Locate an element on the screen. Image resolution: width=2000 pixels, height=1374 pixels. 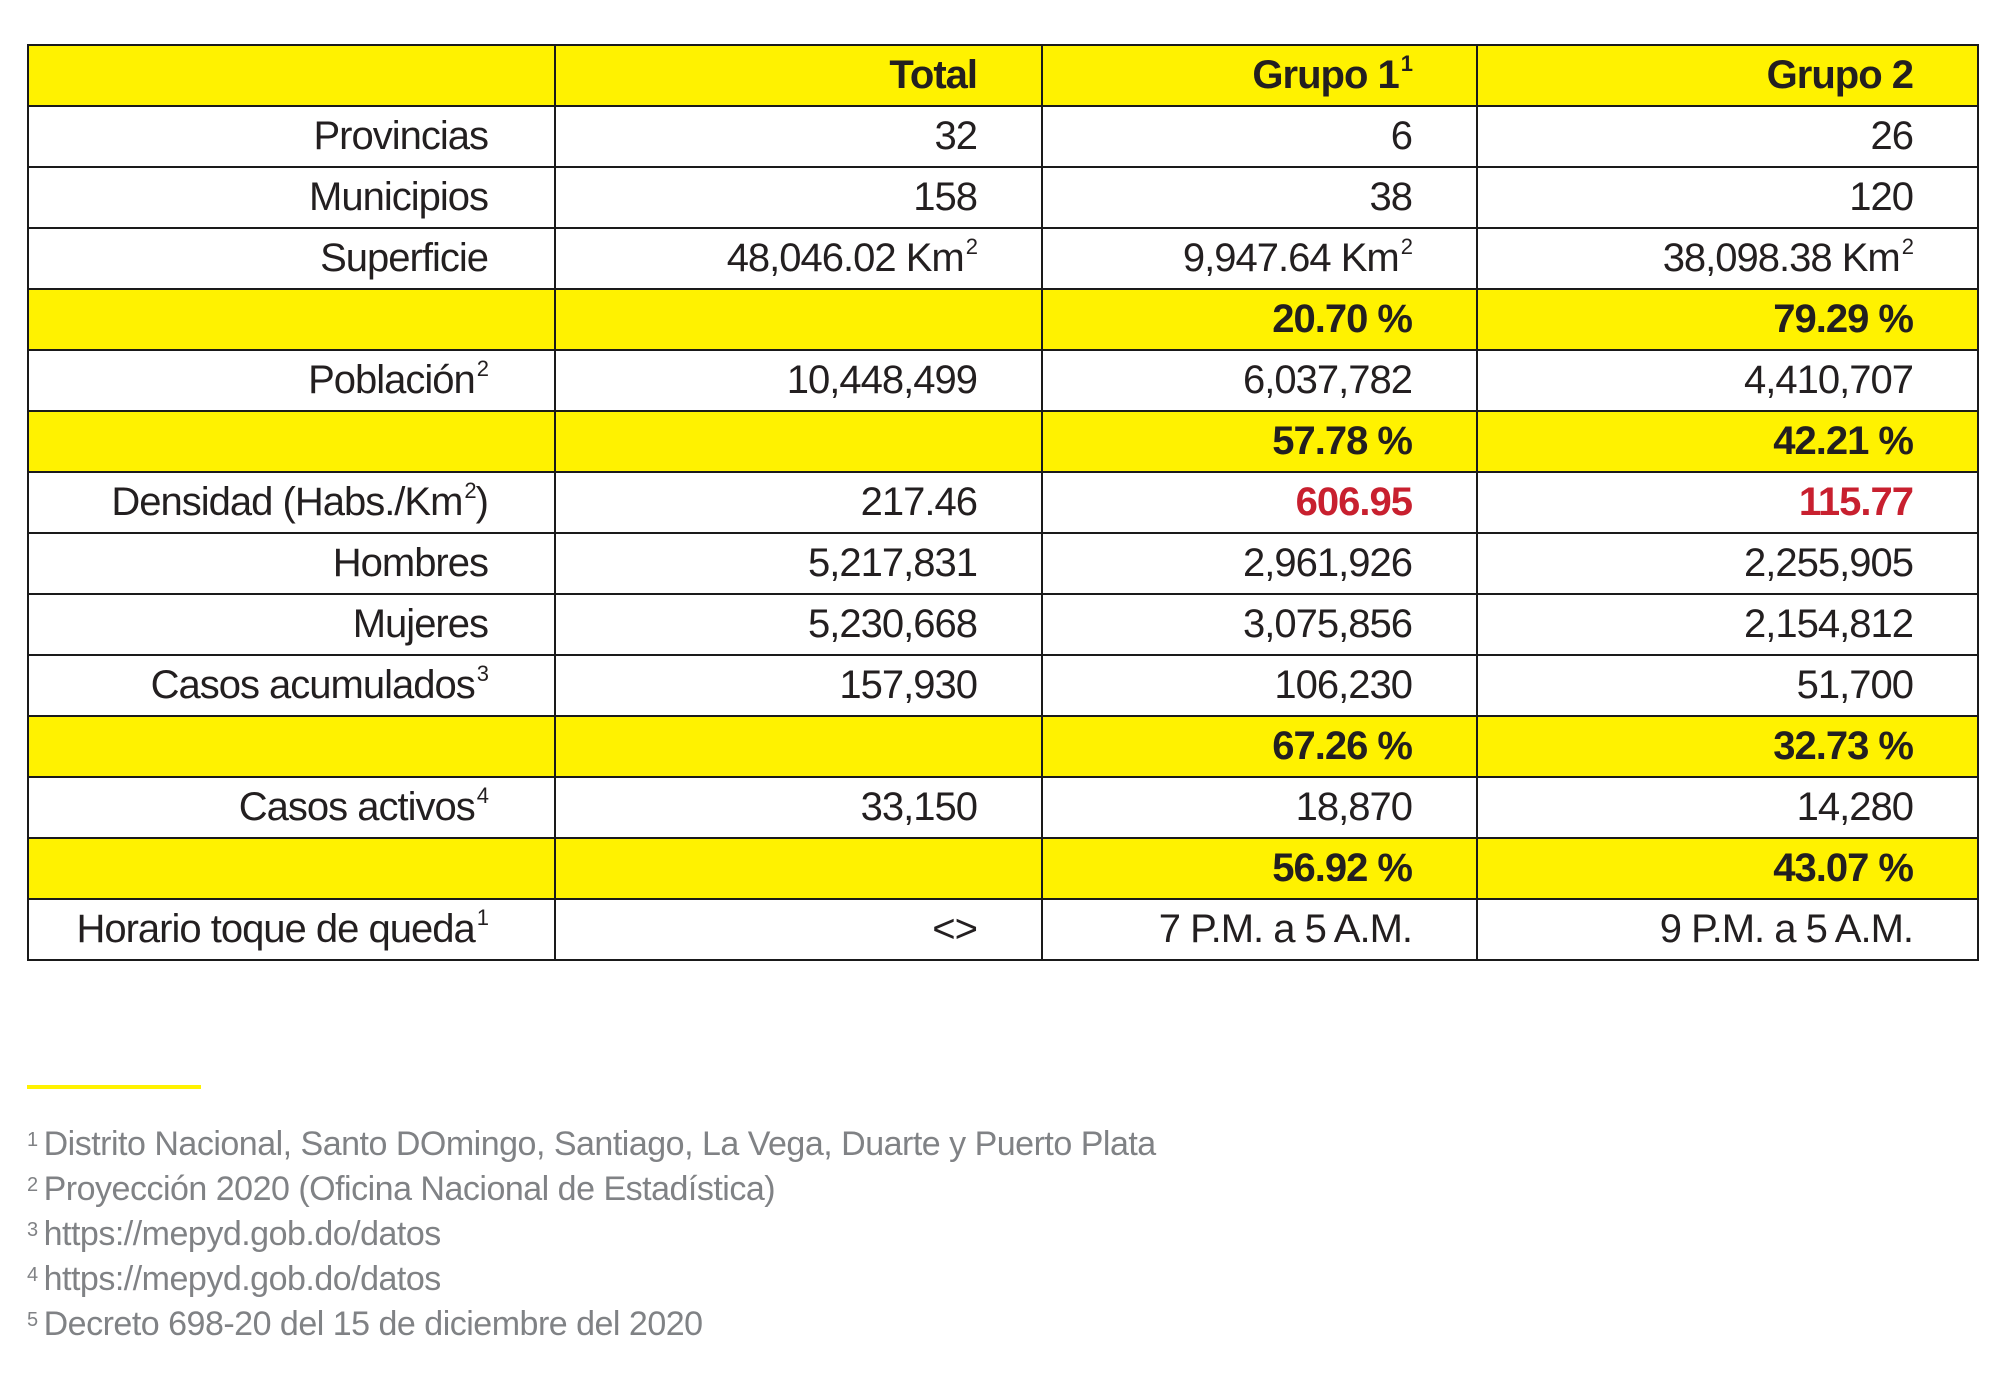
cell-grupo-2: 2,255,905 is located at coordinates (1727, 563).